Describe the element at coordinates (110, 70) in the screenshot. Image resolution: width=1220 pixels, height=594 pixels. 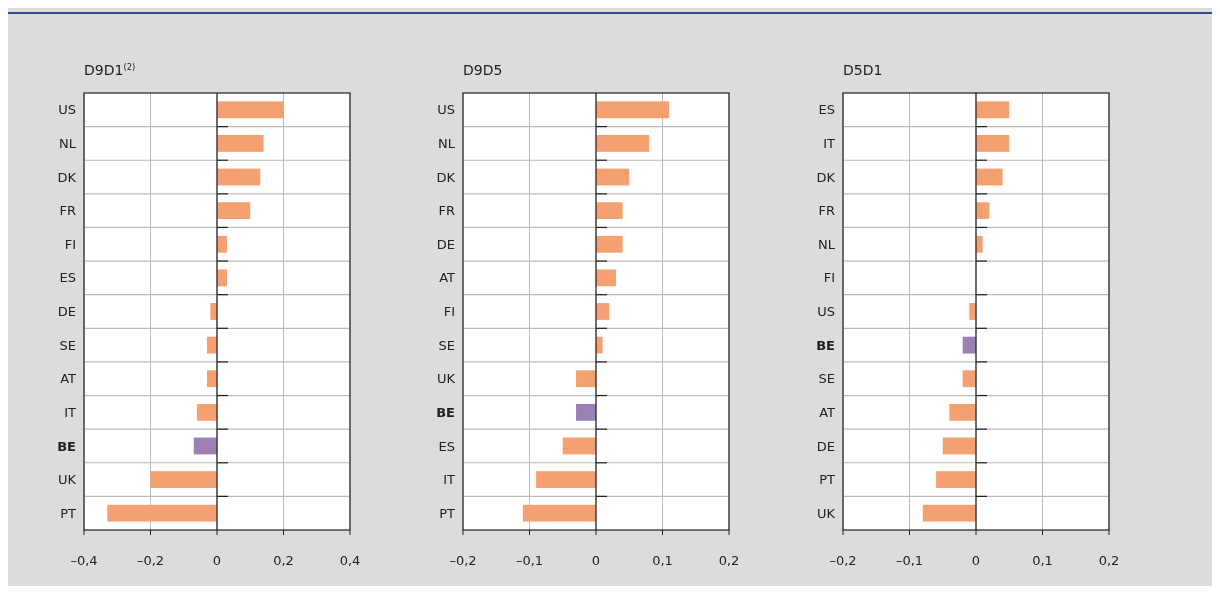
I see `chart-title: D9D1$^{(2)}$` at that location.